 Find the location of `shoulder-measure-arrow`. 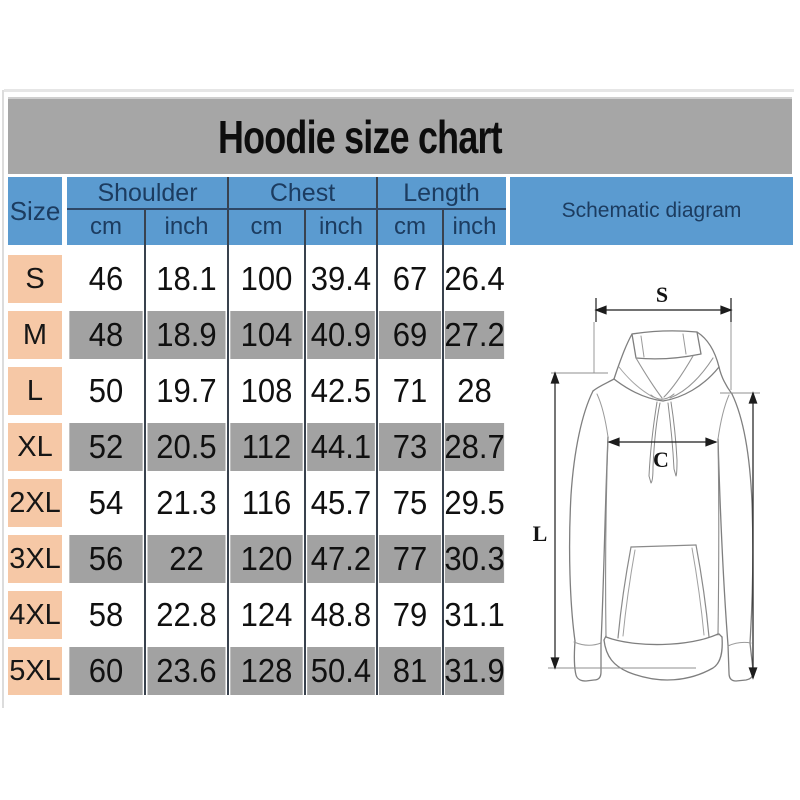

shoulder-measure-arrow is located at coordinates (663, 310).